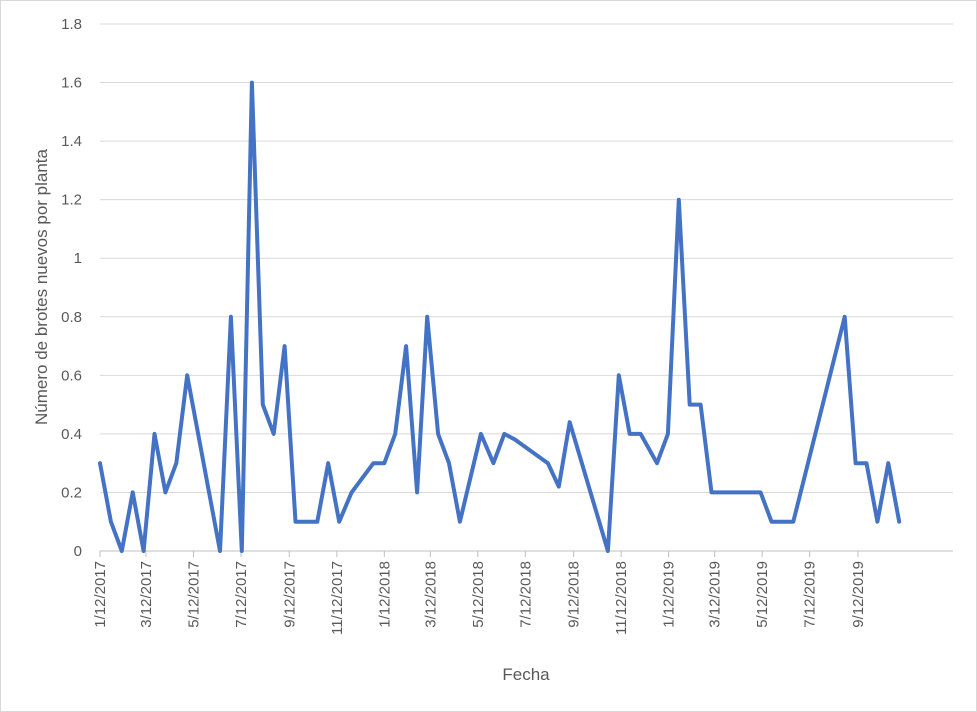 The width and height of the screenshot is (977, 712). I want to click on x-tick-label: 11/12/2018, so click(621, 598).